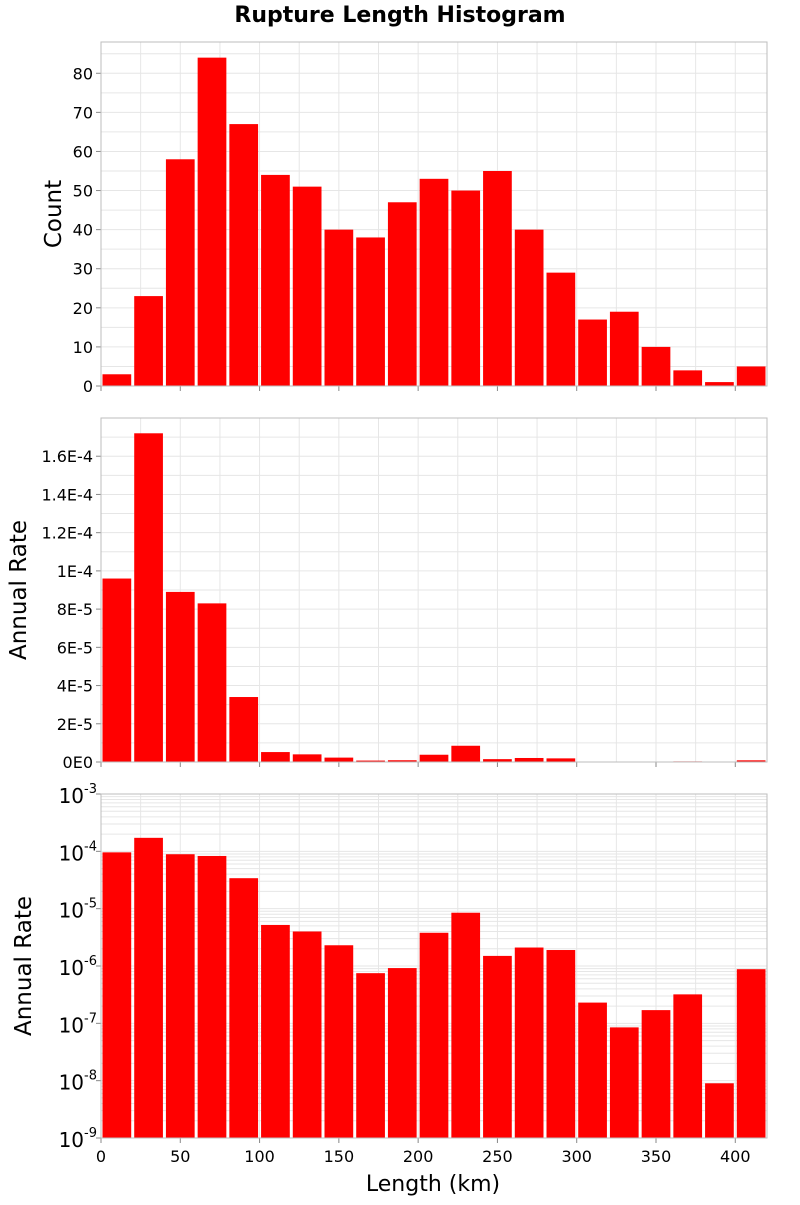 The image size is (800, 1205). I want to click on count-y-tick-label: 20, so click(83, 308).